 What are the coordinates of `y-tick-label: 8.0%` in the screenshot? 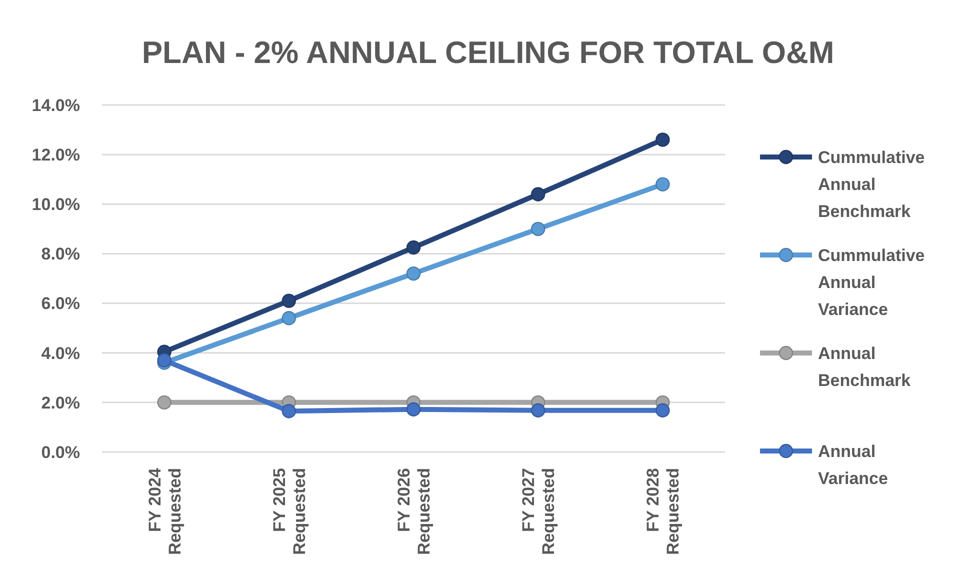 It's located at (60, 254).